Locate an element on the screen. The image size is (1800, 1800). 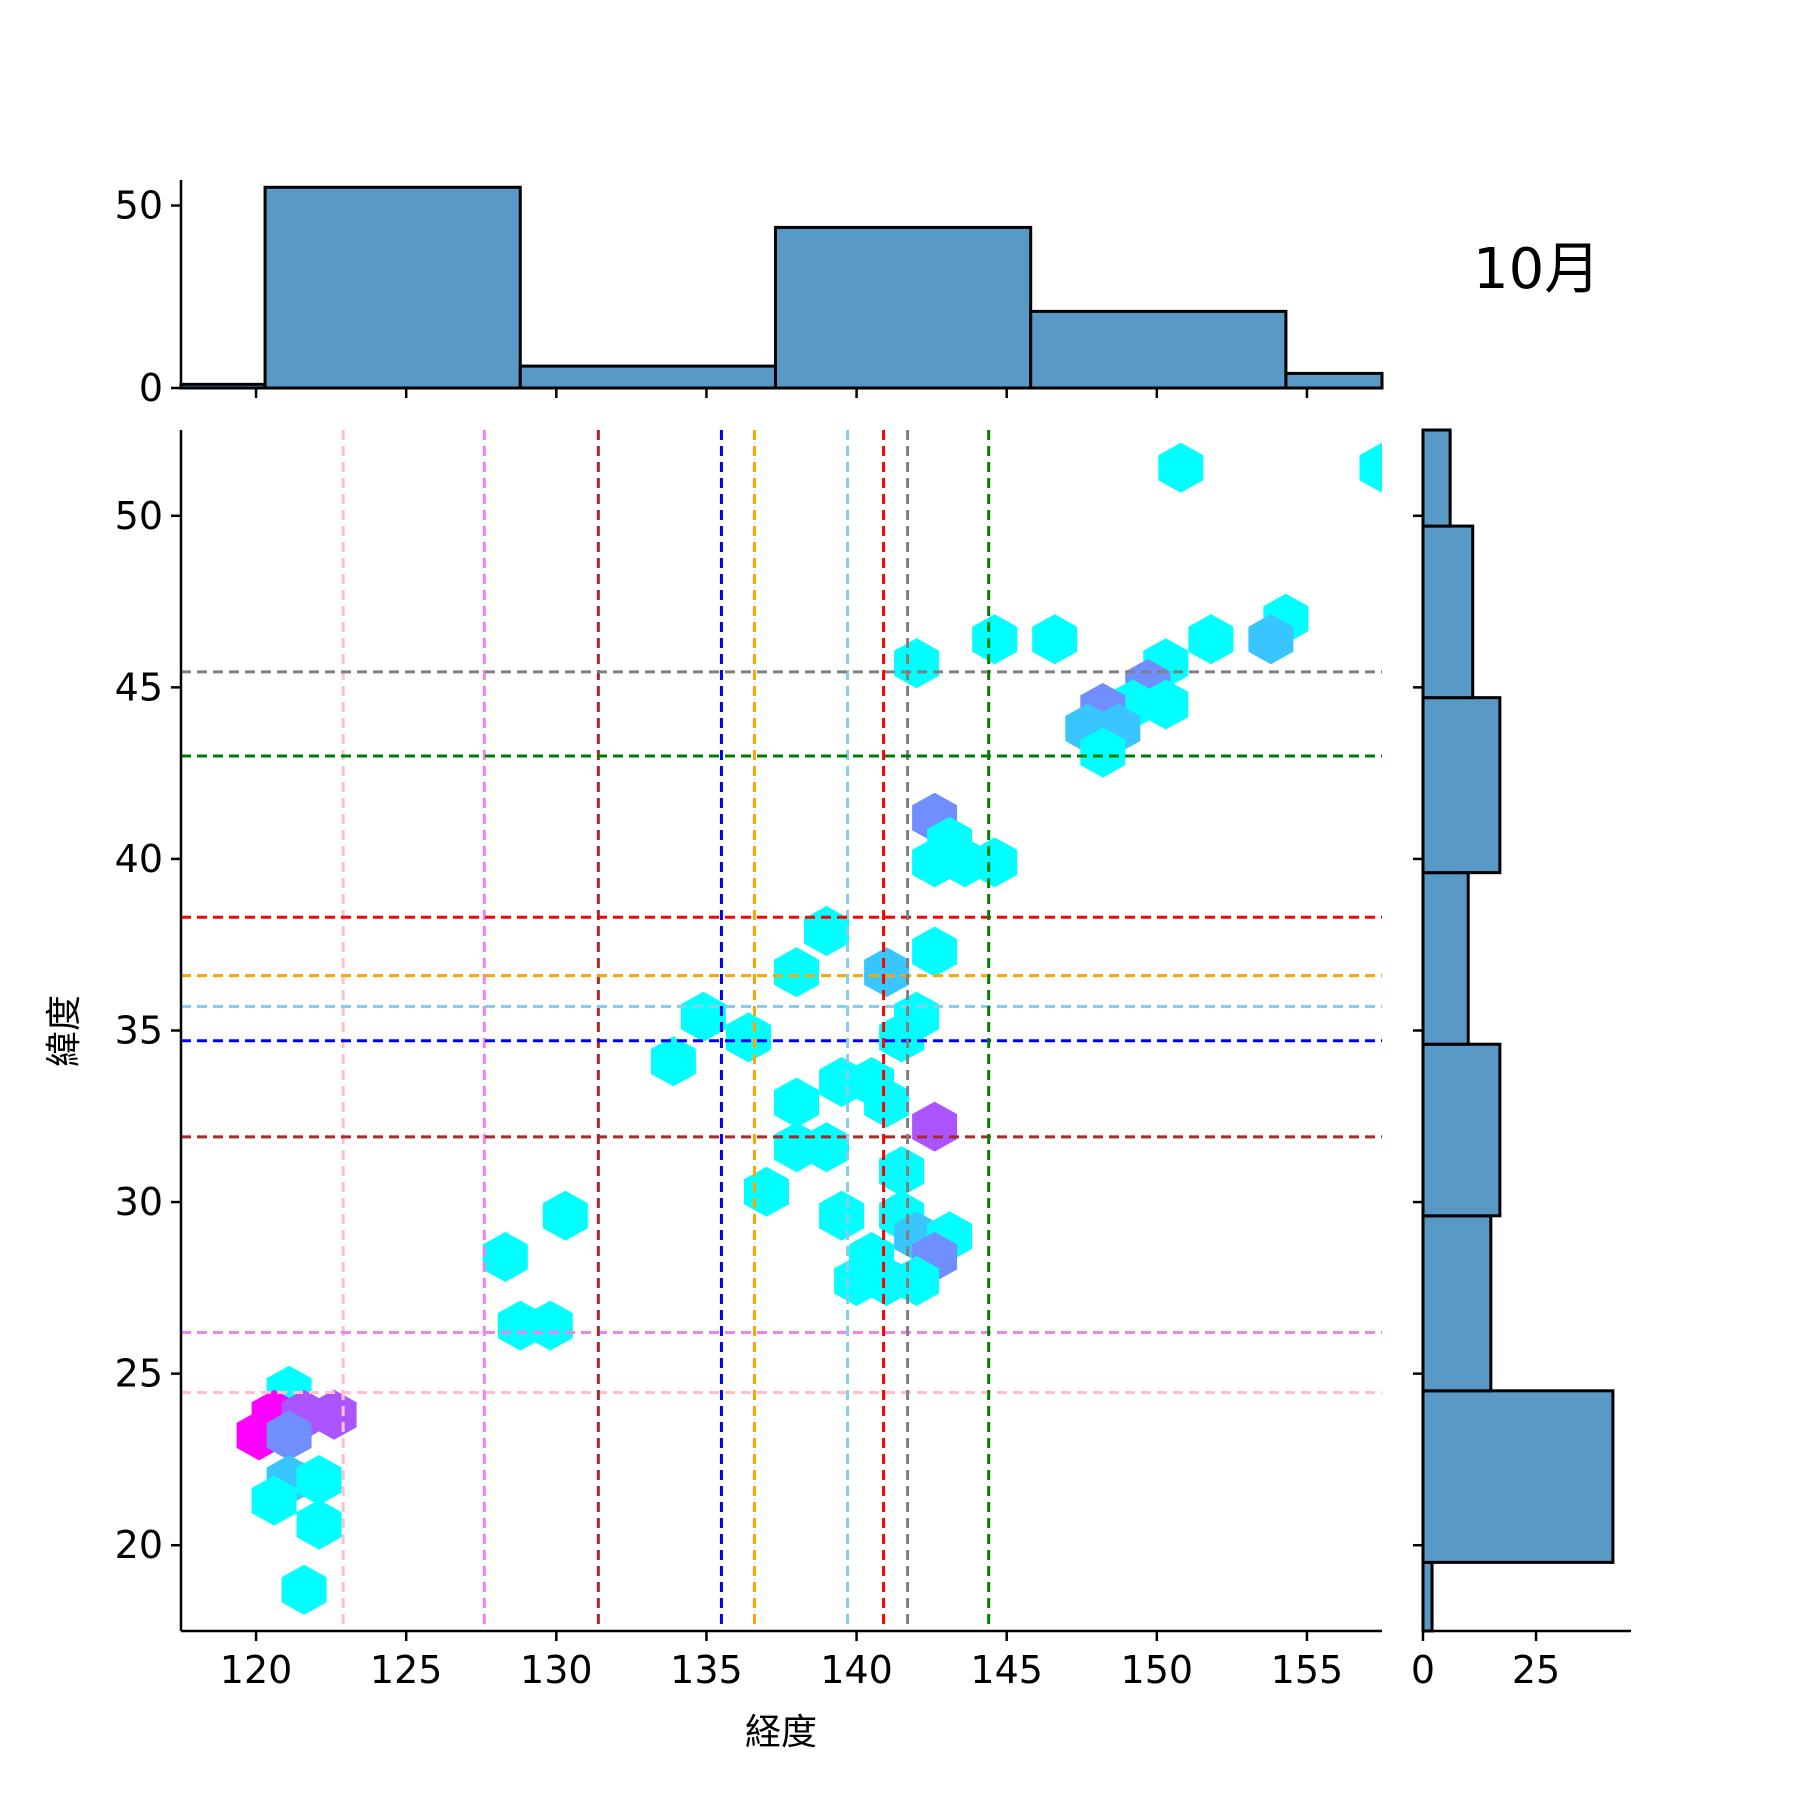
y-tick-label: 30 is located at coordinates (139, 1202).